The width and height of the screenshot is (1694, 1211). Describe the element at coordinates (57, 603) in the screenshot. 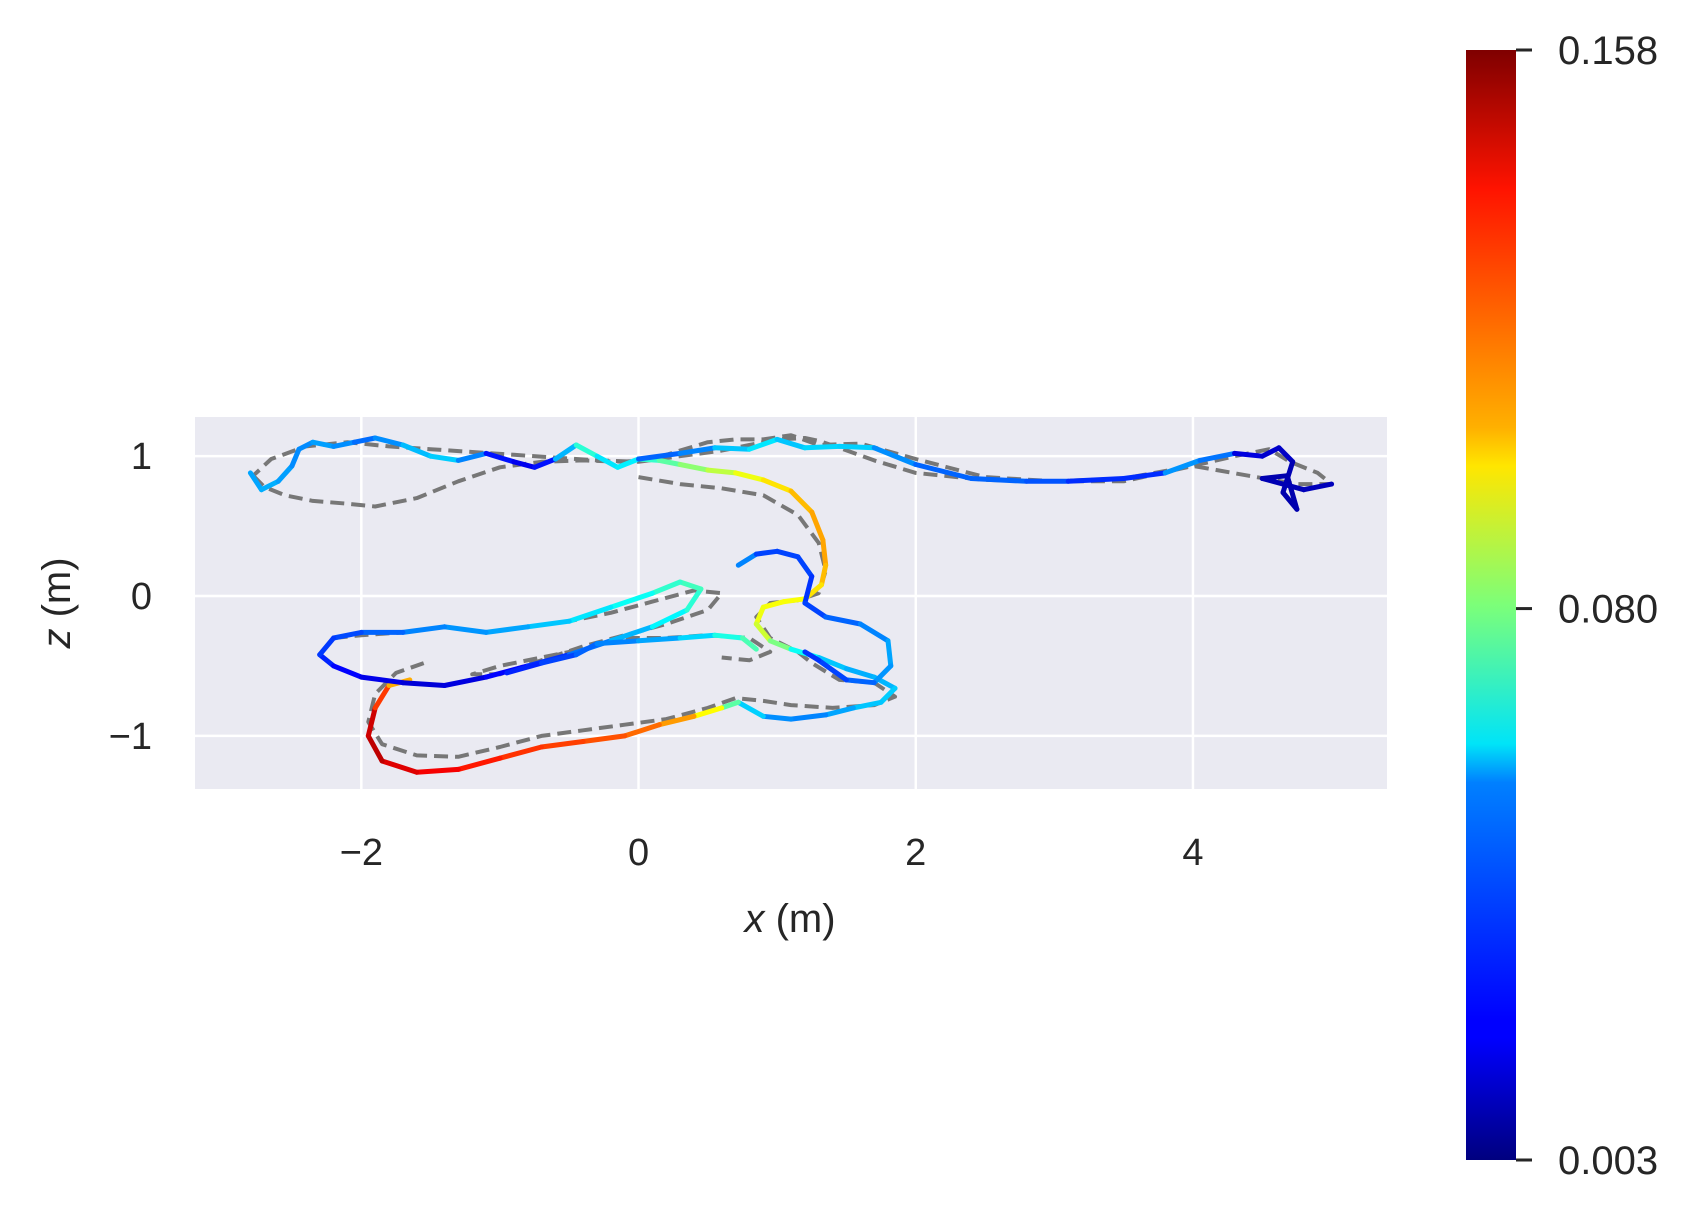

I see `y-axis-label: z (m)` at that location.